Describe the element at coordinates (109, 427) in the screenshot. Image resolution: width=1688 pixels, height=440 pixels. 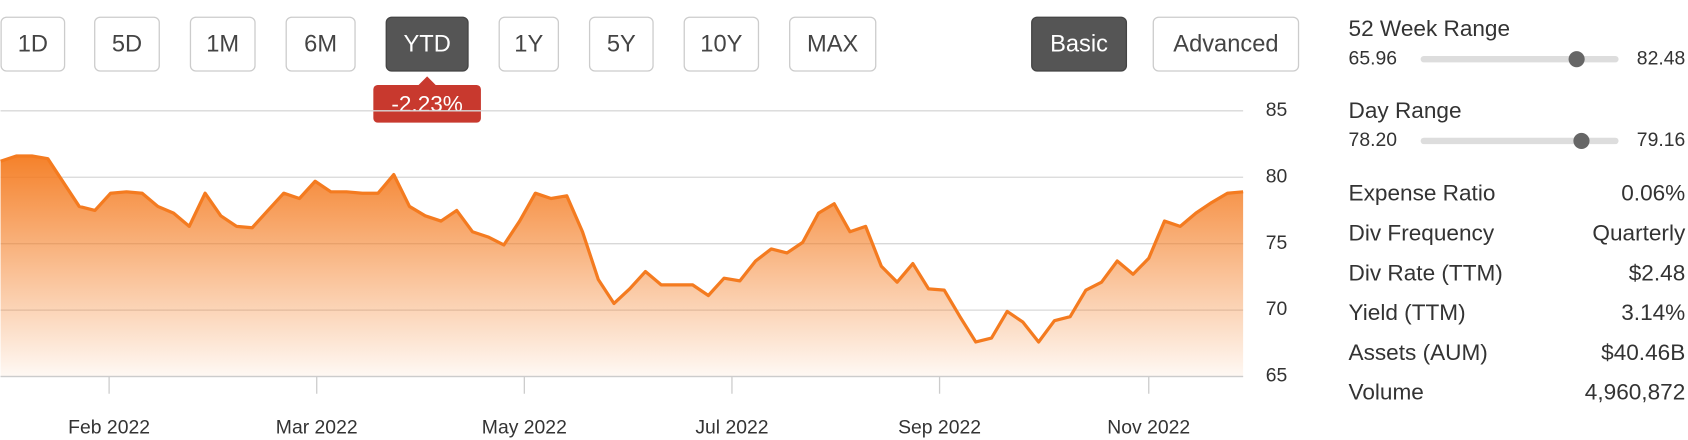
I see `x-tick-label: Feb 2022` at that location.